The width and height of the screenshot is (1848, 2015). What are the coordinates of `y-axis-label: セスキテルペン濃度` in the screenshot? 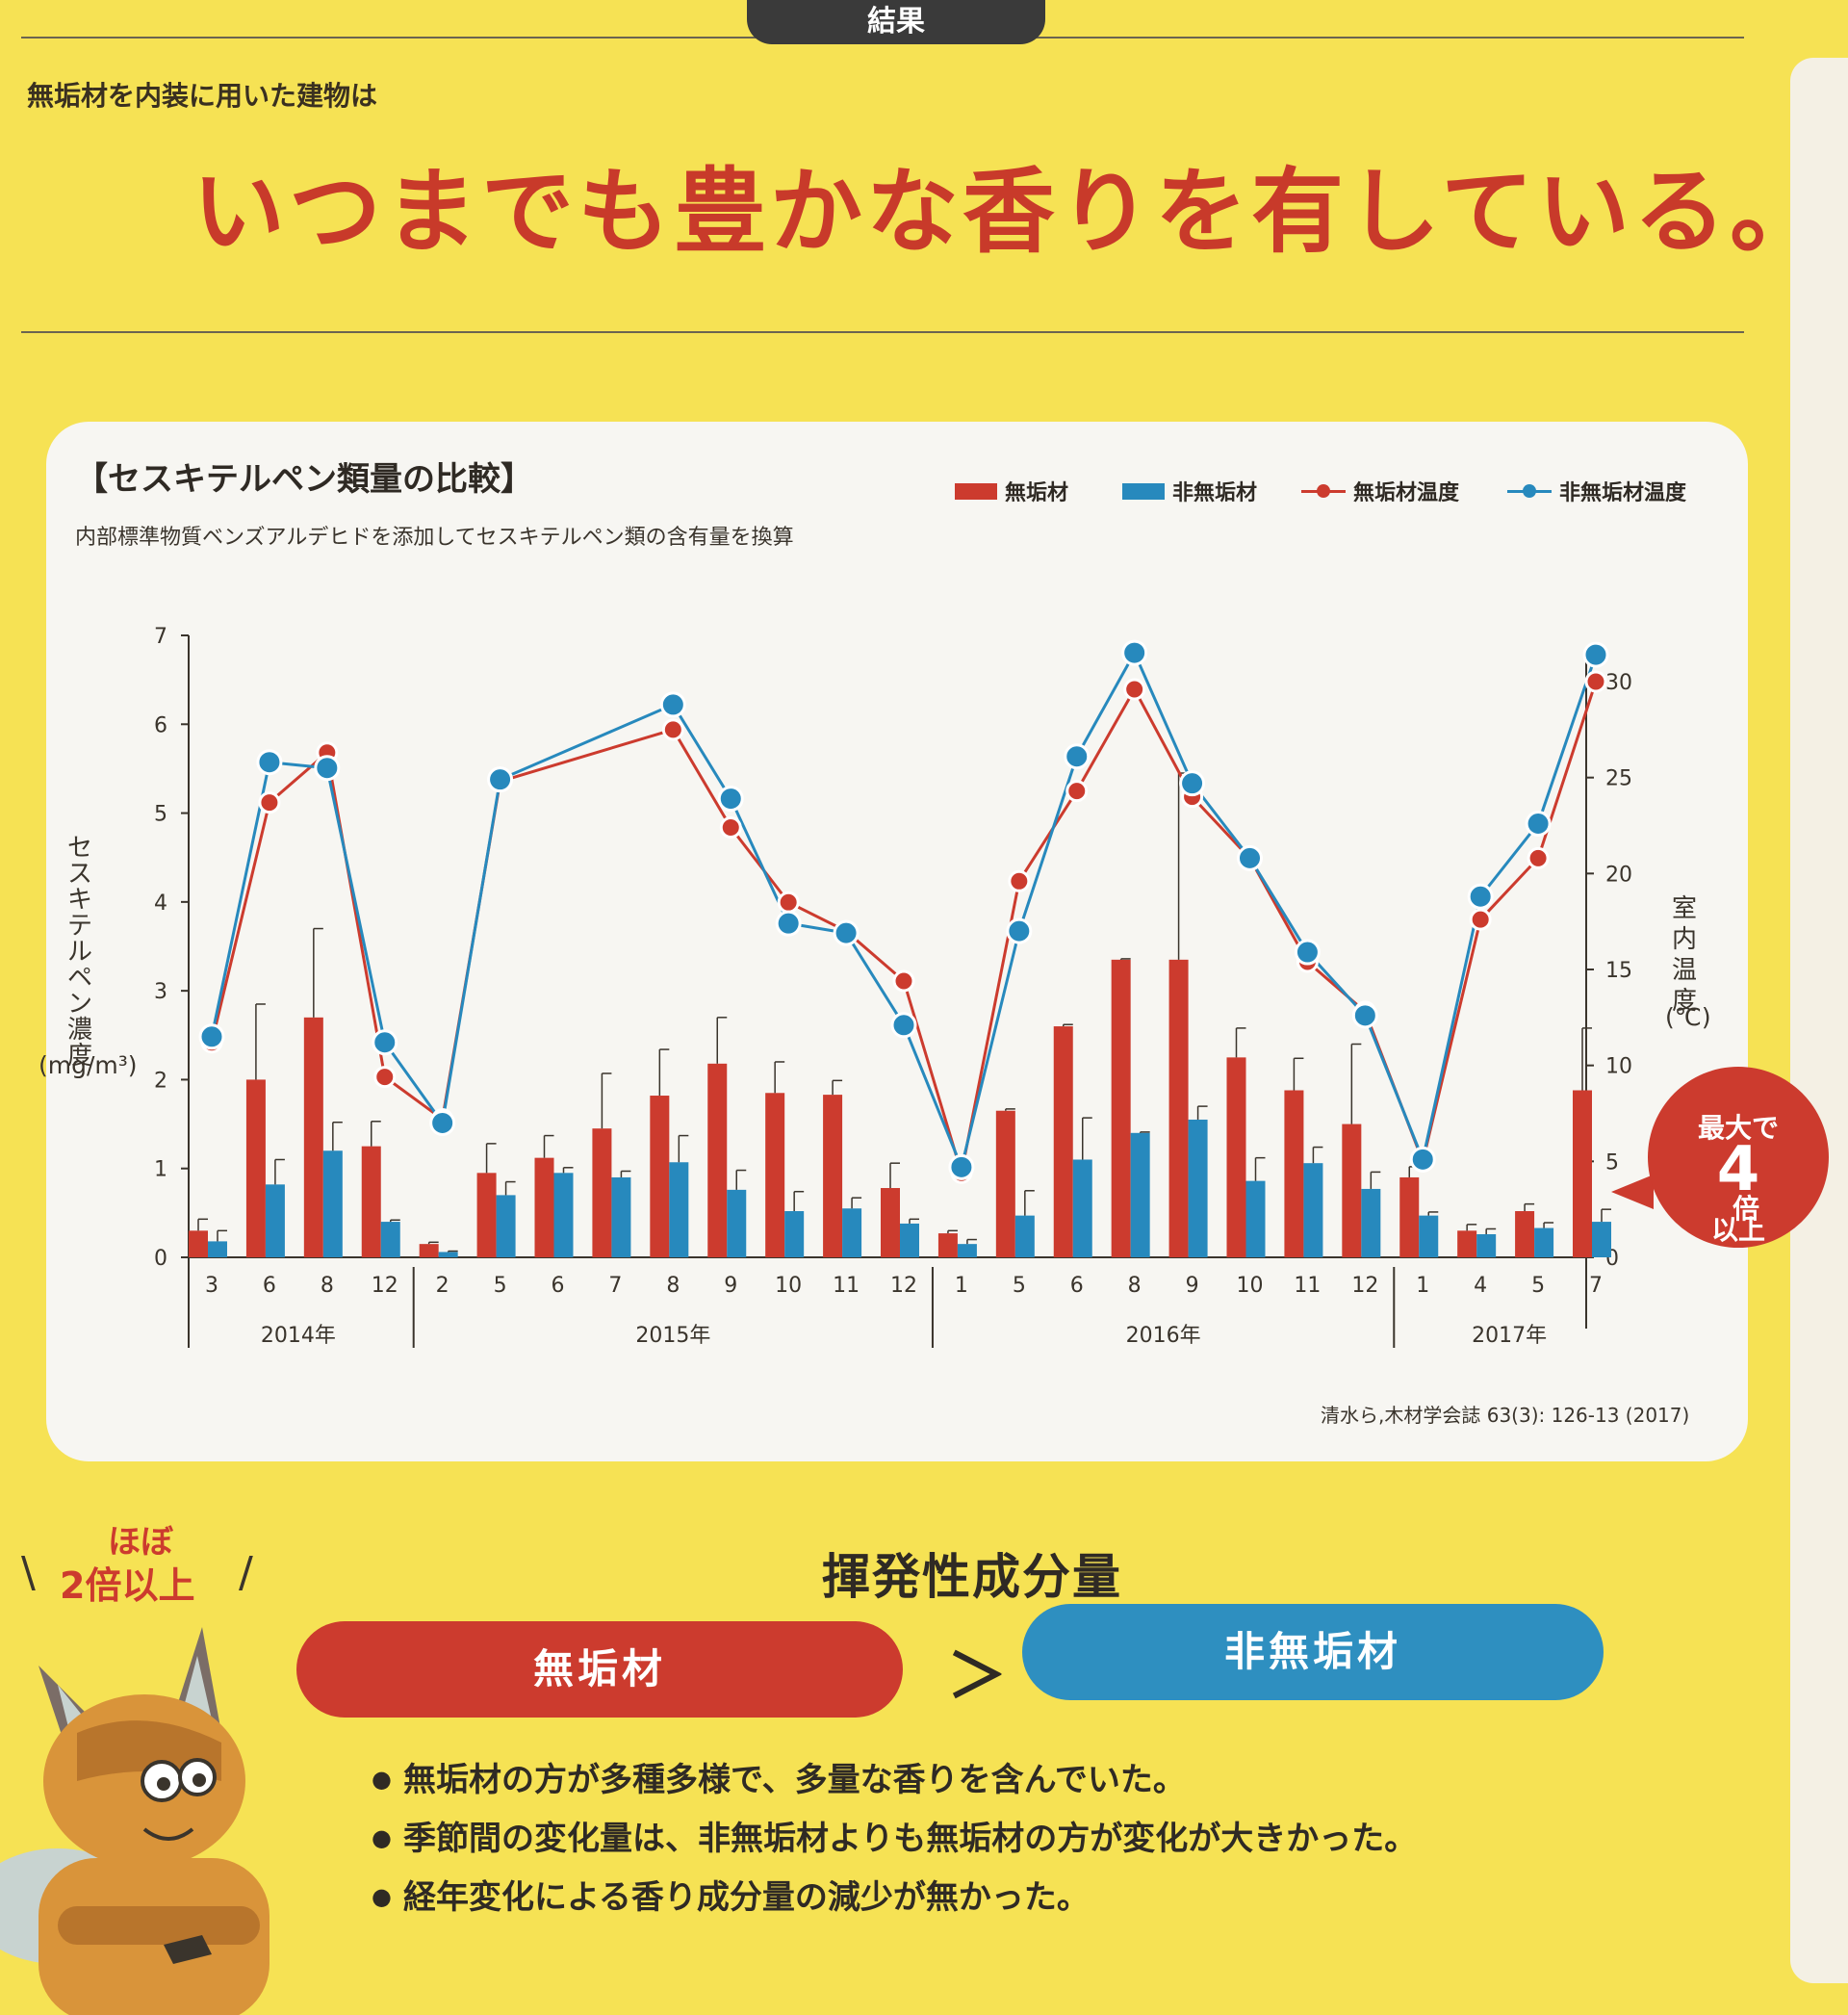 It's located at (80, 953).